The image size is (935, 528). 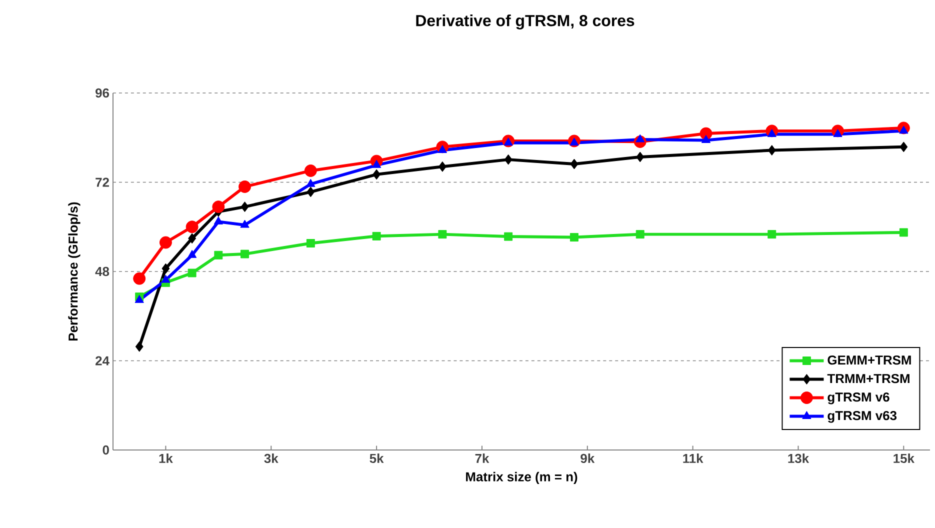 What do you see at coordinates (166, 458) in the screenshot?
I see `x-tick-label: 1k` at bounding box center [166, 458].